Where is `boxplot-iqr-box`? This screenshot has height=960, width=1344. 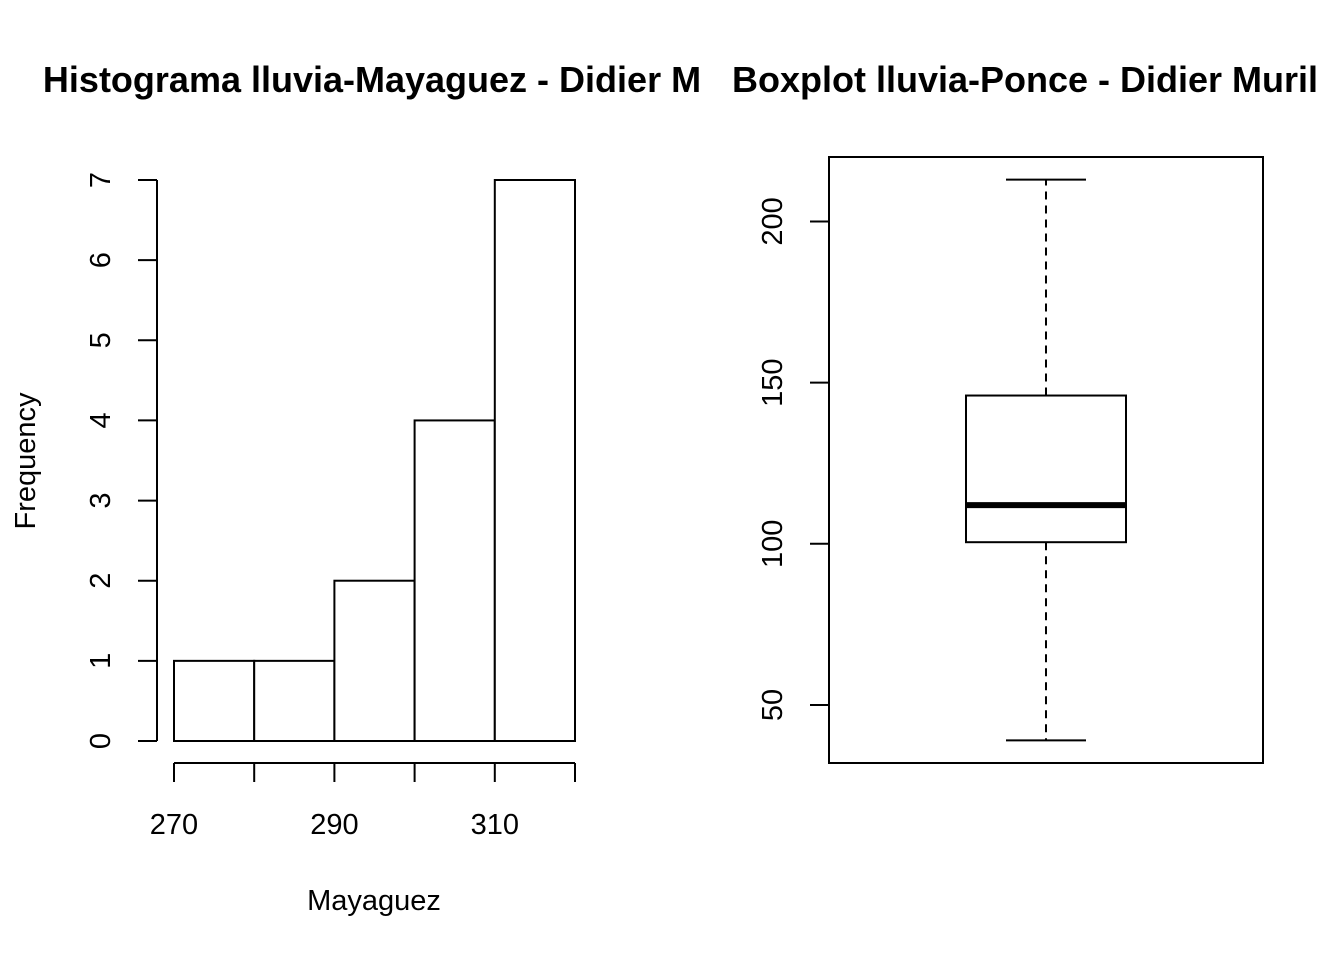
boxplot-iqr-box is located at coordinates (1046, 469).